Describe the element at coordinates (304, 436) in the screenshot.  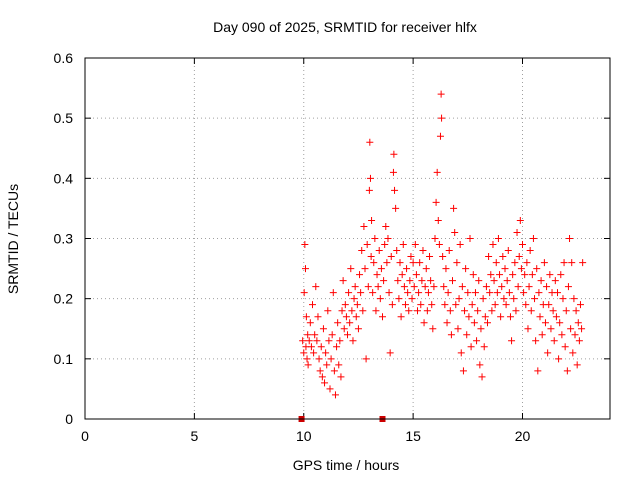
I see `x-tick-label: 10` at that location.